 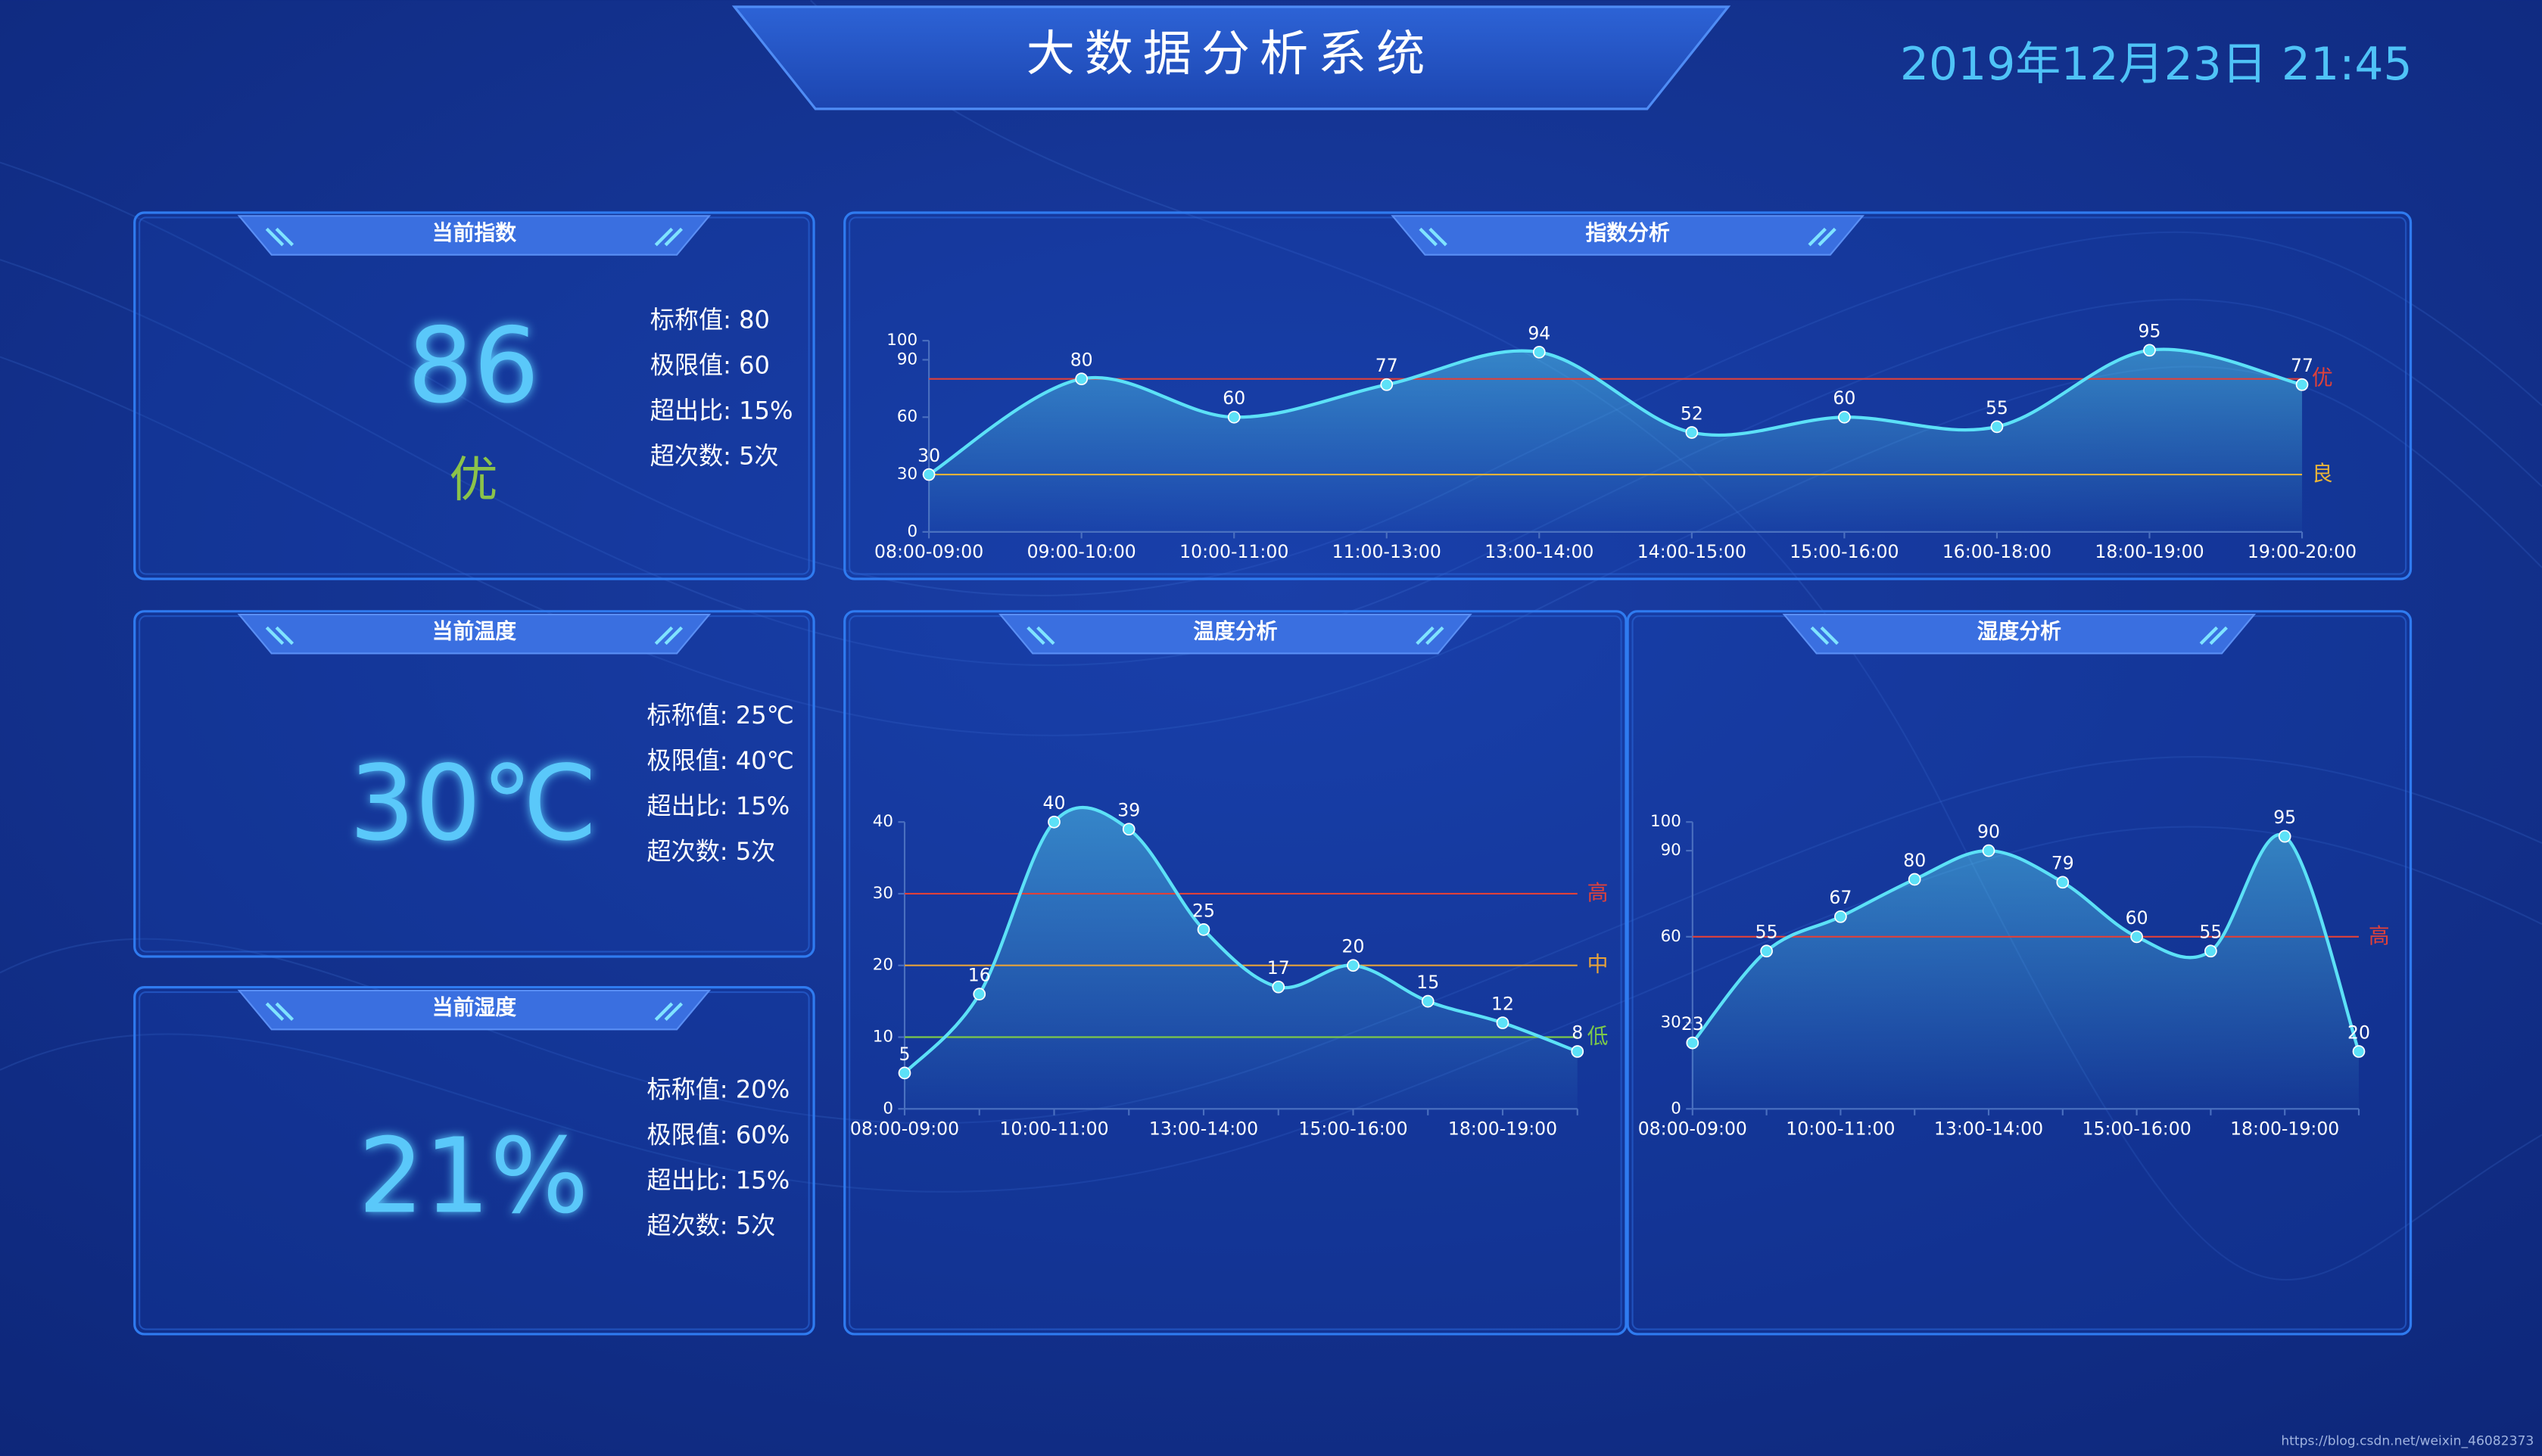 I want to click on mark-line-label: 中, so click(x=1598, y=964).